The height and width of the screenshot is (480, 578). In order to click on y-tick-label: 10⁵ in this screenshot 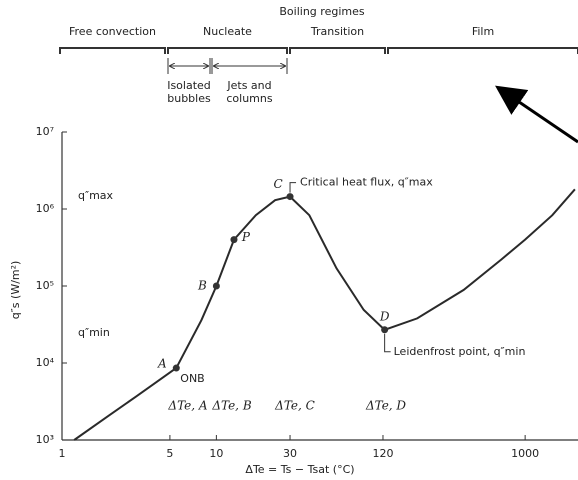, I will do `click(45, 285)`.